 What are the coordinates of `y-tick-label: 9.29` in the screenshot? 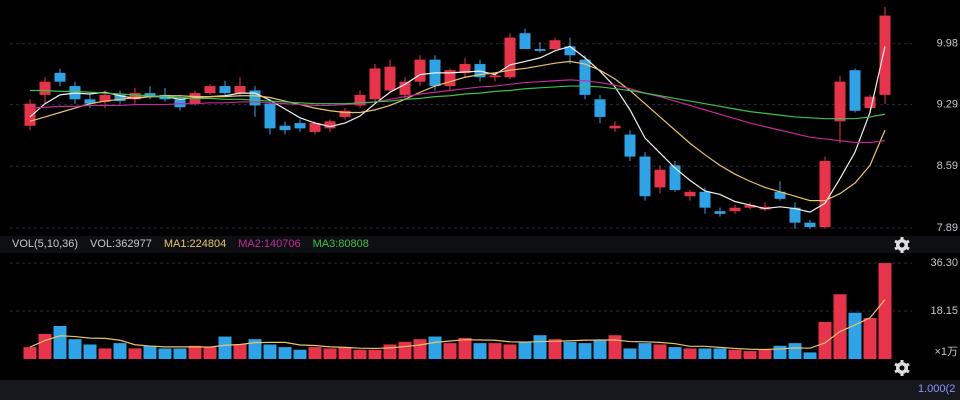 It's located at (947, 104).